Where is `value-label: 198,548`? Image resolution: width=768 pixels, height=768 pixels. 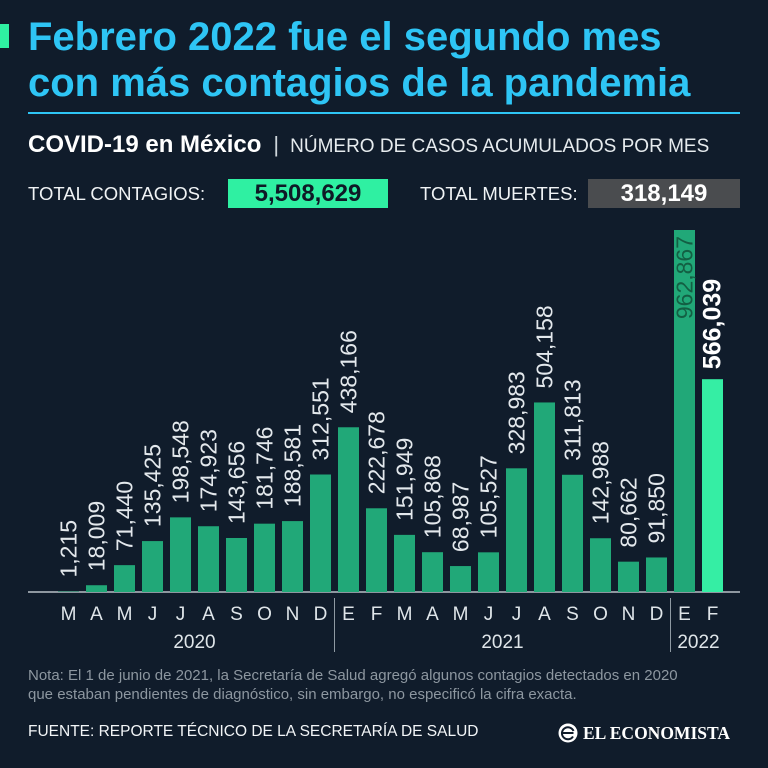
value-label: 198,548 is located at coordinates (181, 461).